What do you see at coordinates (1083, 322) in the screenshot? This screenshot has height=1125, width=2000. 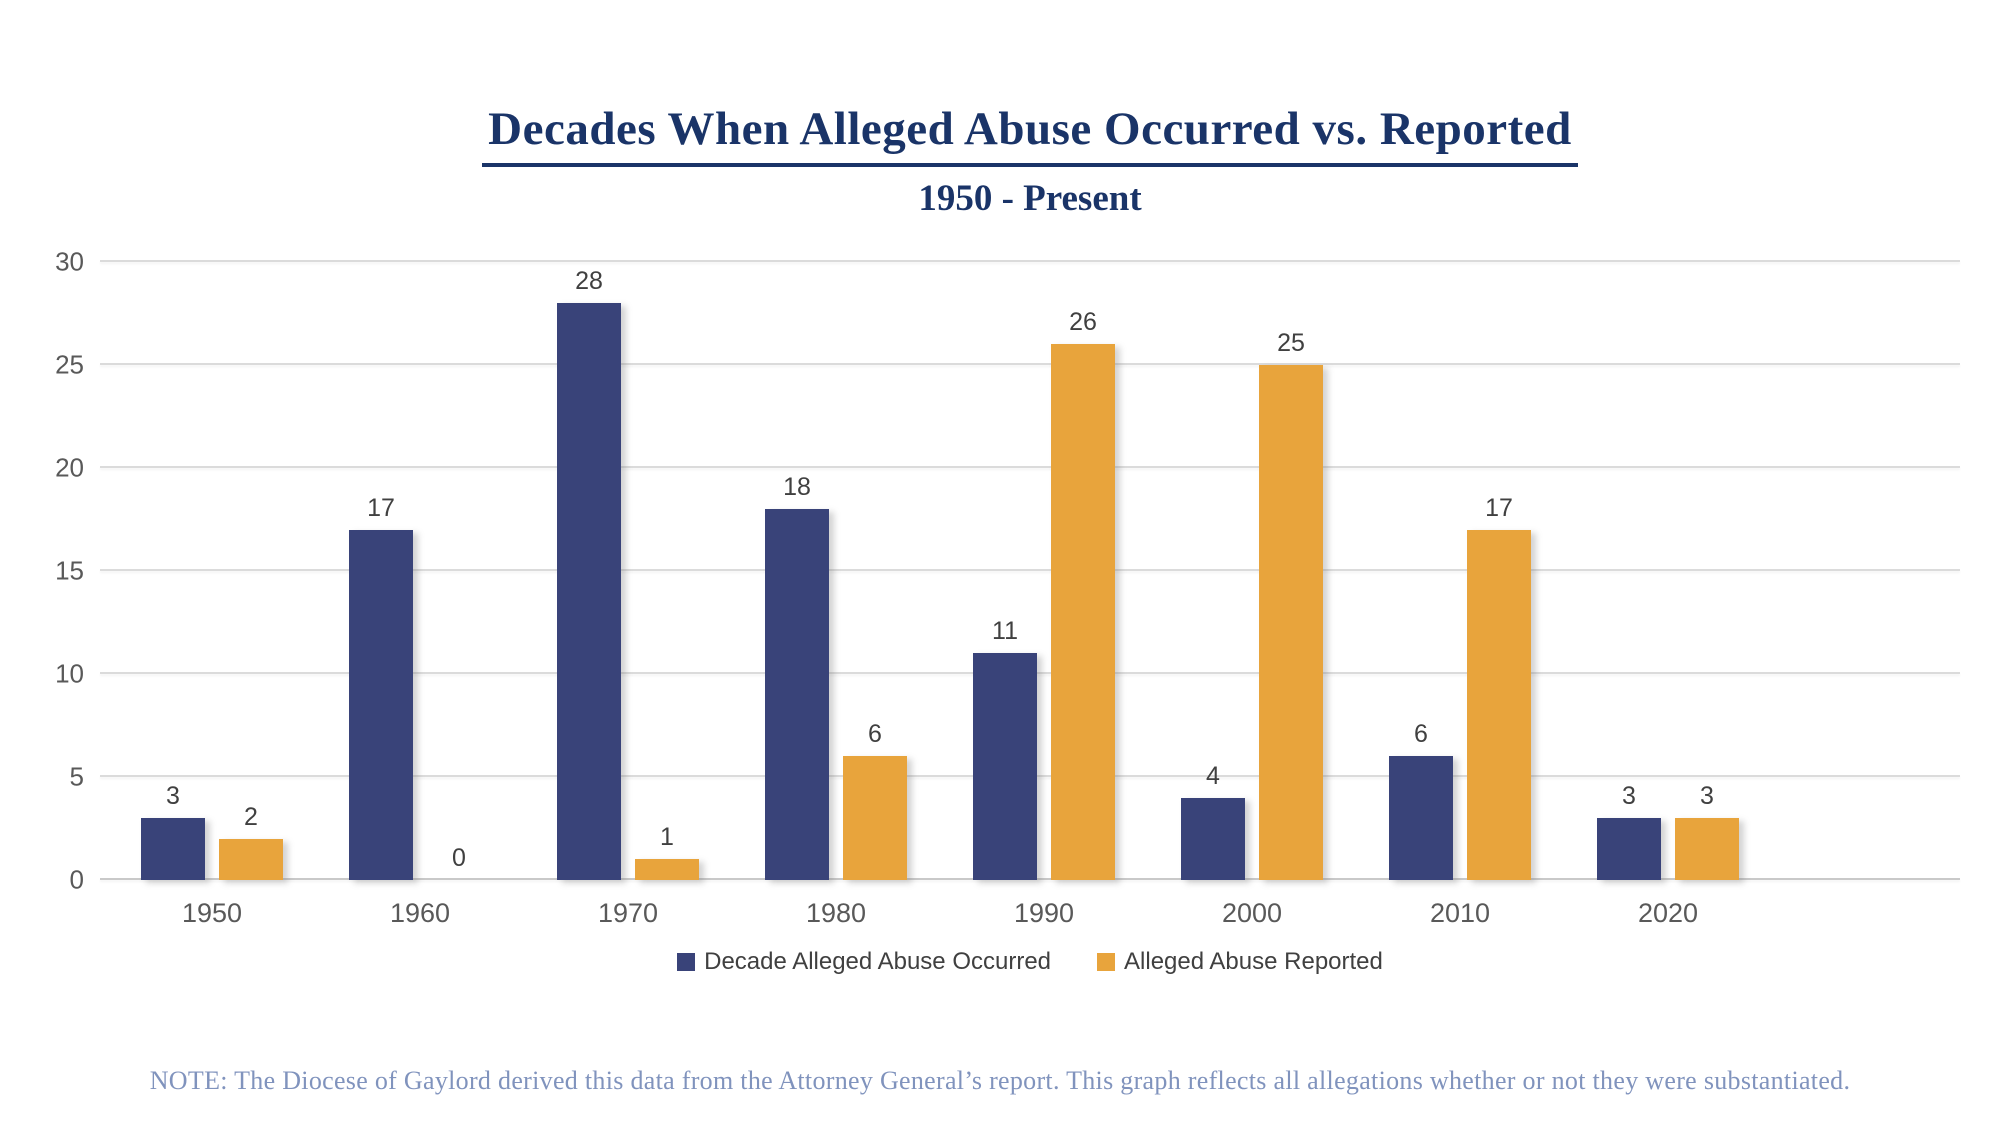 I see `bar-value-label: 26` at bounding box center [1083, 322].